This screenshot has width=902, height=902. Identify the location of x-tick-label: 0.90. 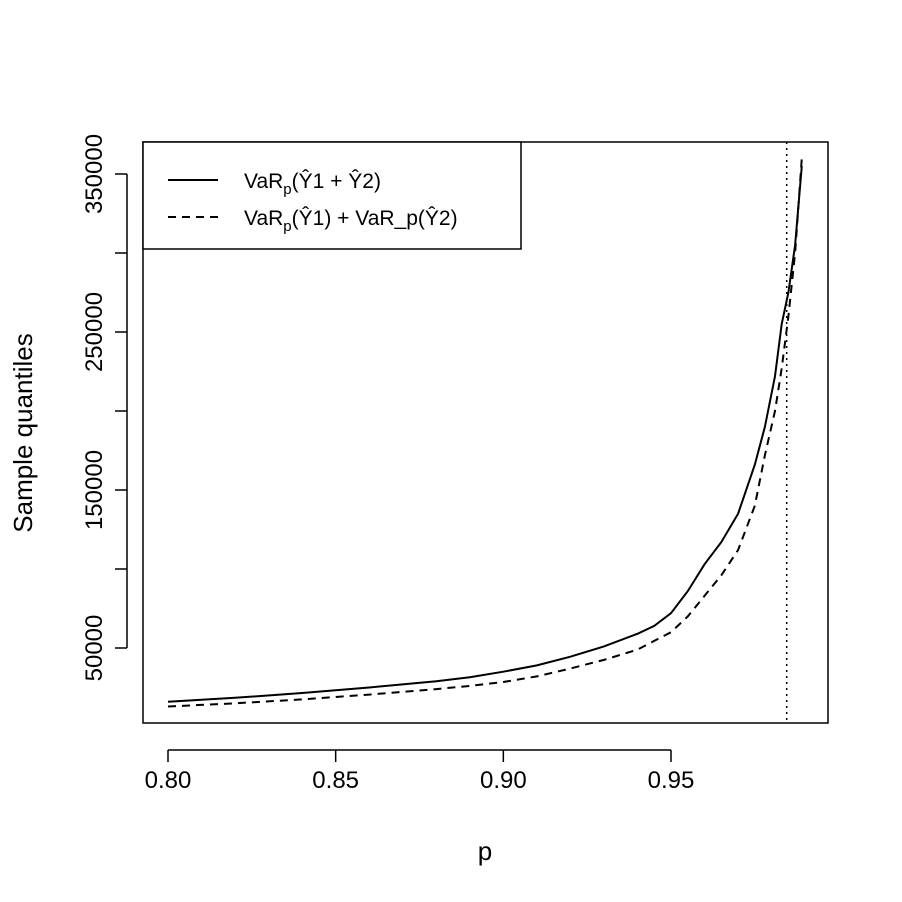
(503, 780).